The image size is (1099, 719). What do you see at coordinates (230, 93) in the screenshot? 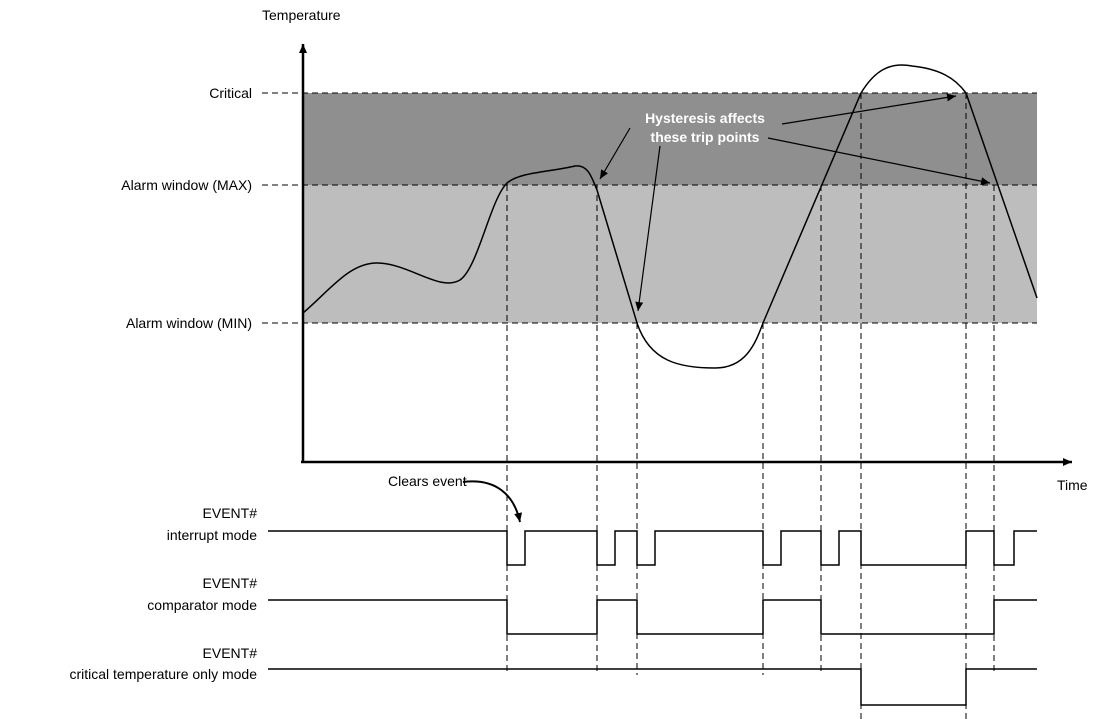
I see `critical-label: Critical` at bounding box center [230, 93].